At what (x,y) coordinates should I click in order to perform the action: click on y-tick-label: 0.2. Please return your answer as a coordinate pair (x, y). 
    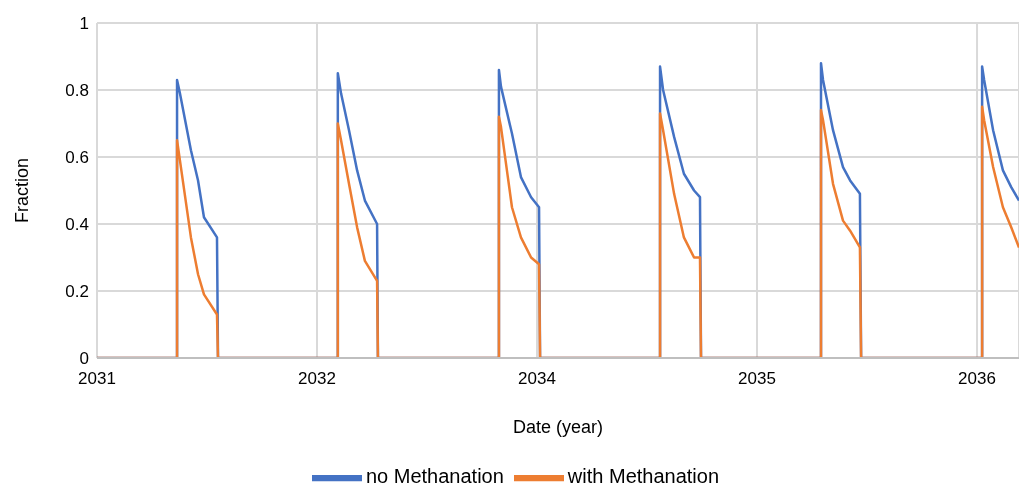
    Looking at the image, I should click on (77, 292).